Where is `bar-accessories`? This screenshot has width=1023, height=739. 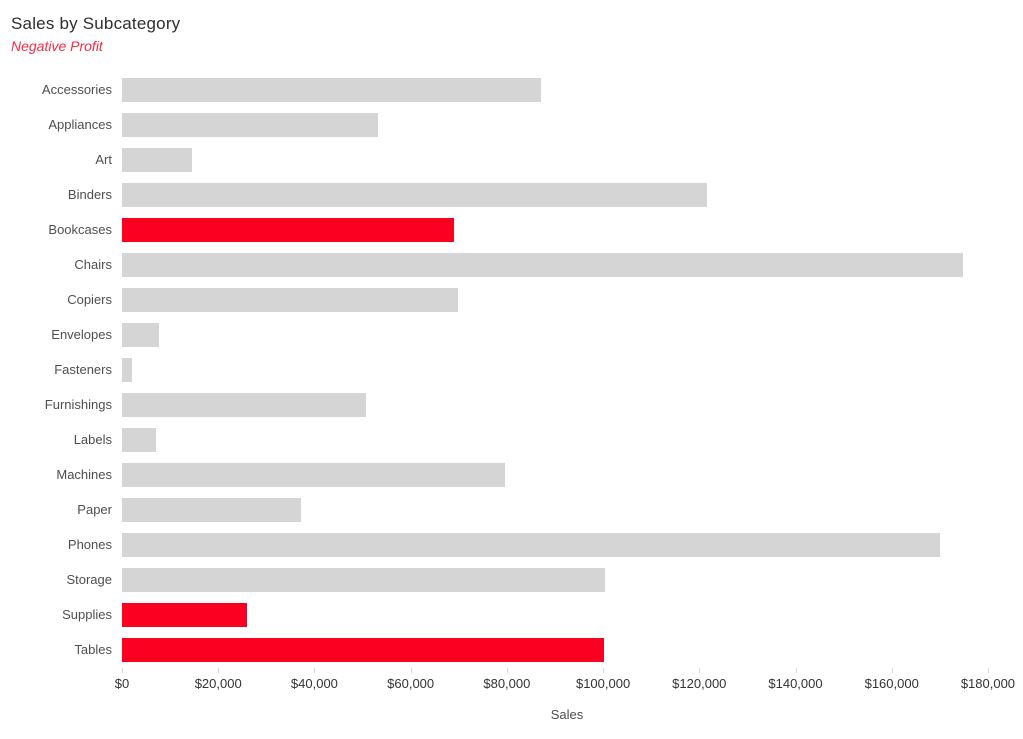
bar-accessories is located at coordinates (331, 89).